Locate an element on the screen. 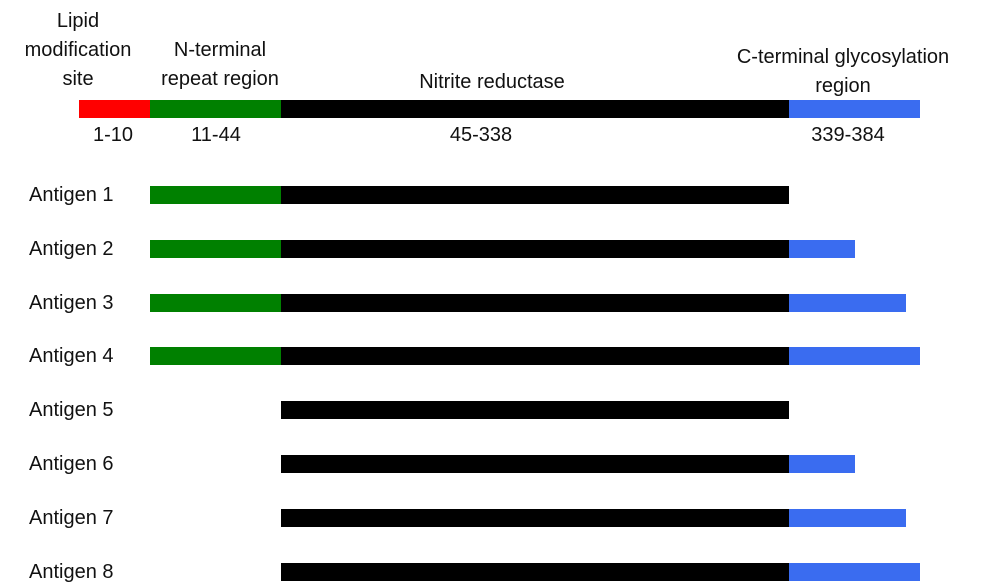 Image resolution: width=984 pixels, height=584 pixels. antigen-label: Antigen 6 is located at coordinates (71, 464).